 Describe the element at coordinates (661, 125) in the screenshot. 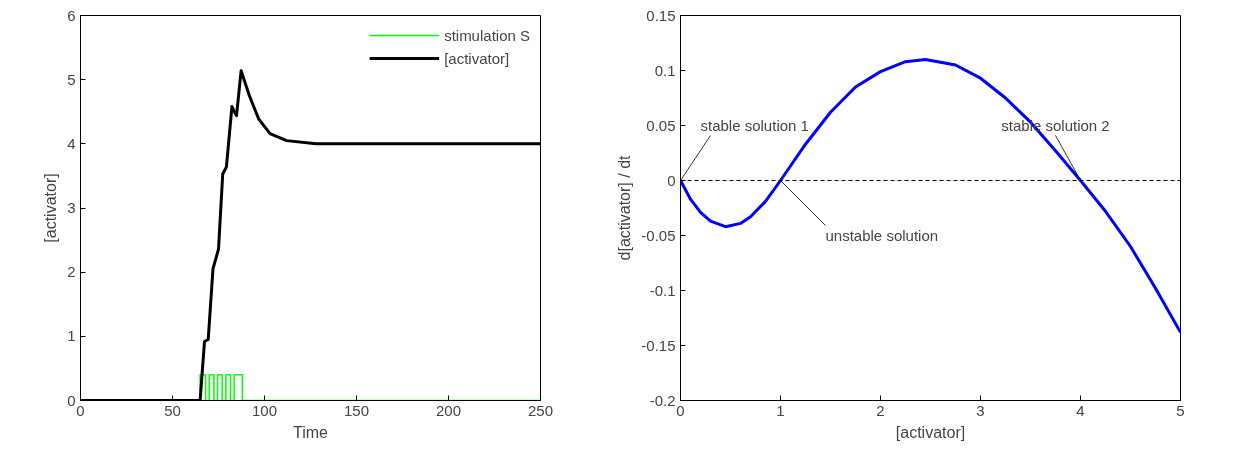

I see `y-tick-label: 0.05` at that location.